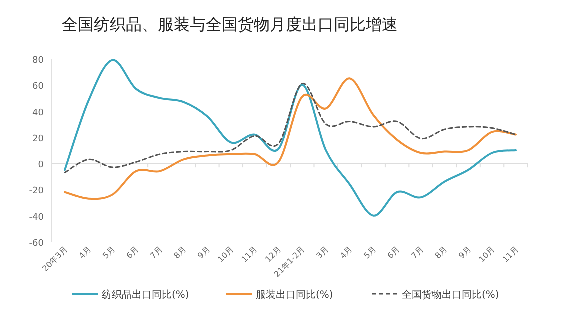 The width and height of the screenshot is (570, 320). Describe the element at coordinates (322, 253) in the screenshot. I see `x-tick-label: 3月` at that location.